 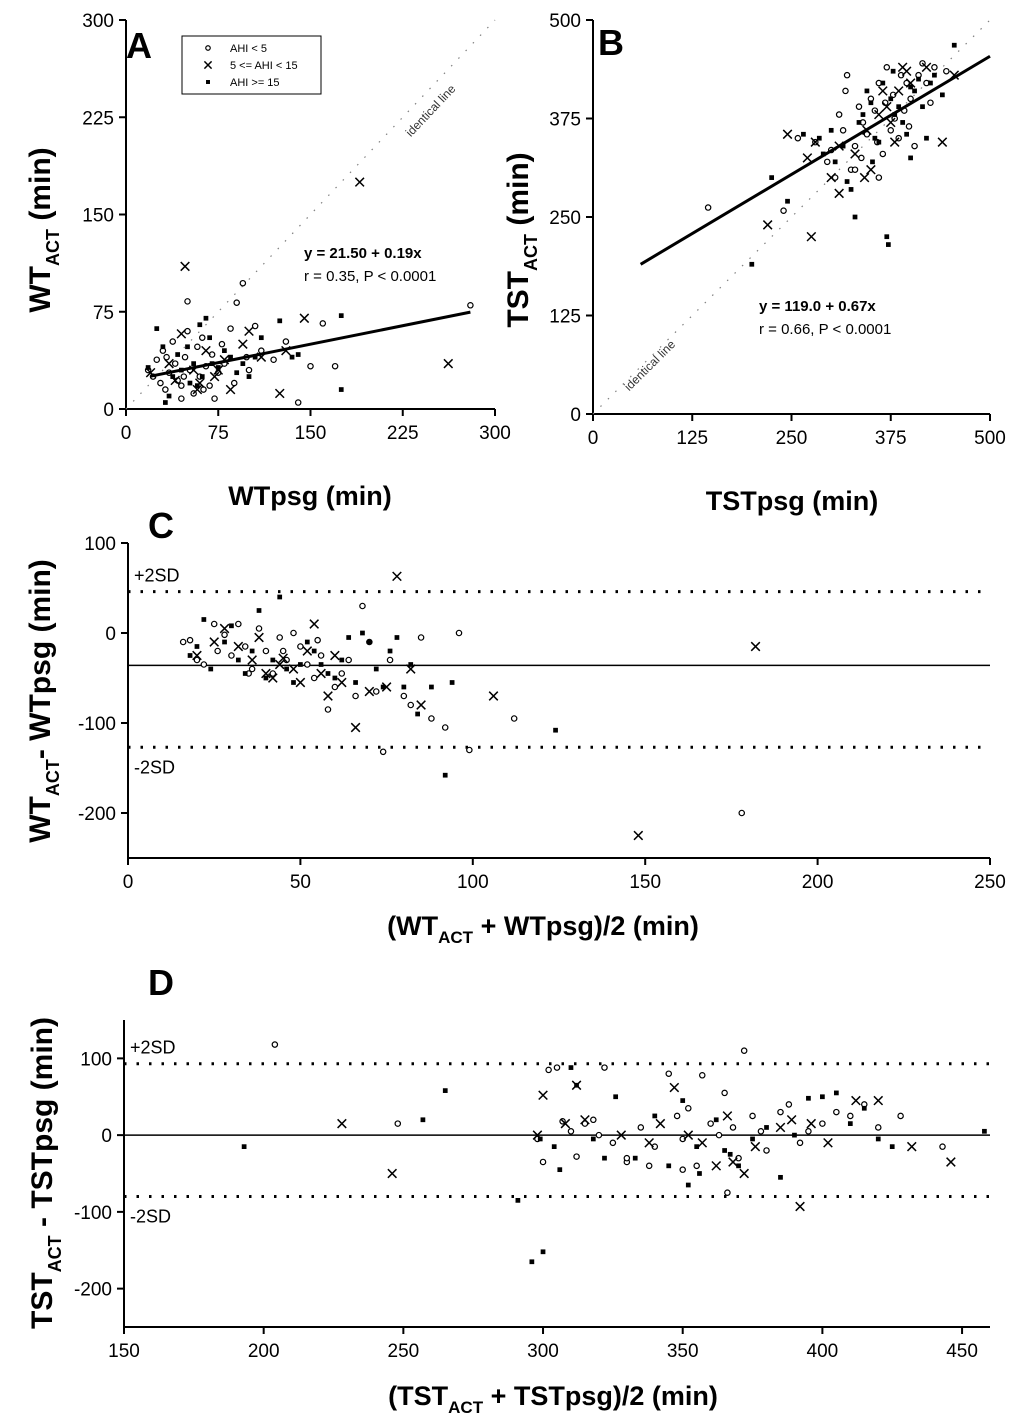 What do you see at coordinates (565, 317) in the screenshot?
I see `y-tick-label: 125` at bounding box center [565, 317].